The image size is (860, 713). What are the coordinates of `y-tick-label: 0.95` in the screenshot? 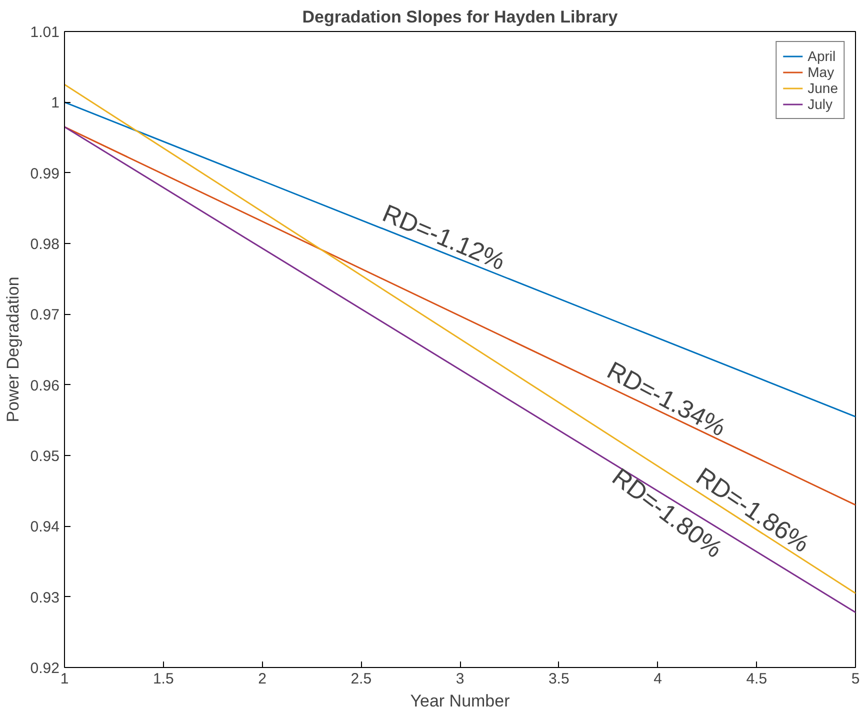 It's located at (45, 456).